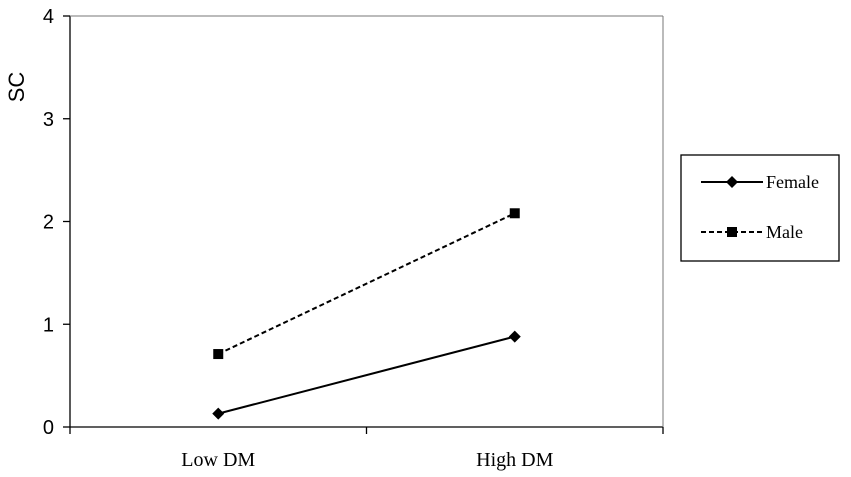 This screenshot has width=851, height=477. I want to click on legend-item-female: Female, so click(760, 182).